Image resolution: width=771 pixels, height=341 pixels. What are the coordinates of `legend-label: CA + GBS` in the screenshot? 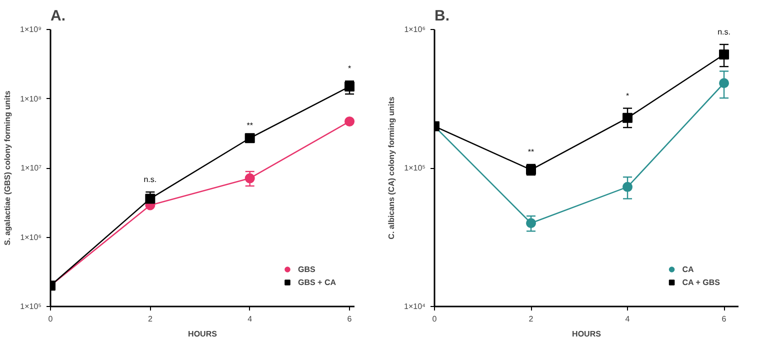 It's located at (701, 282).